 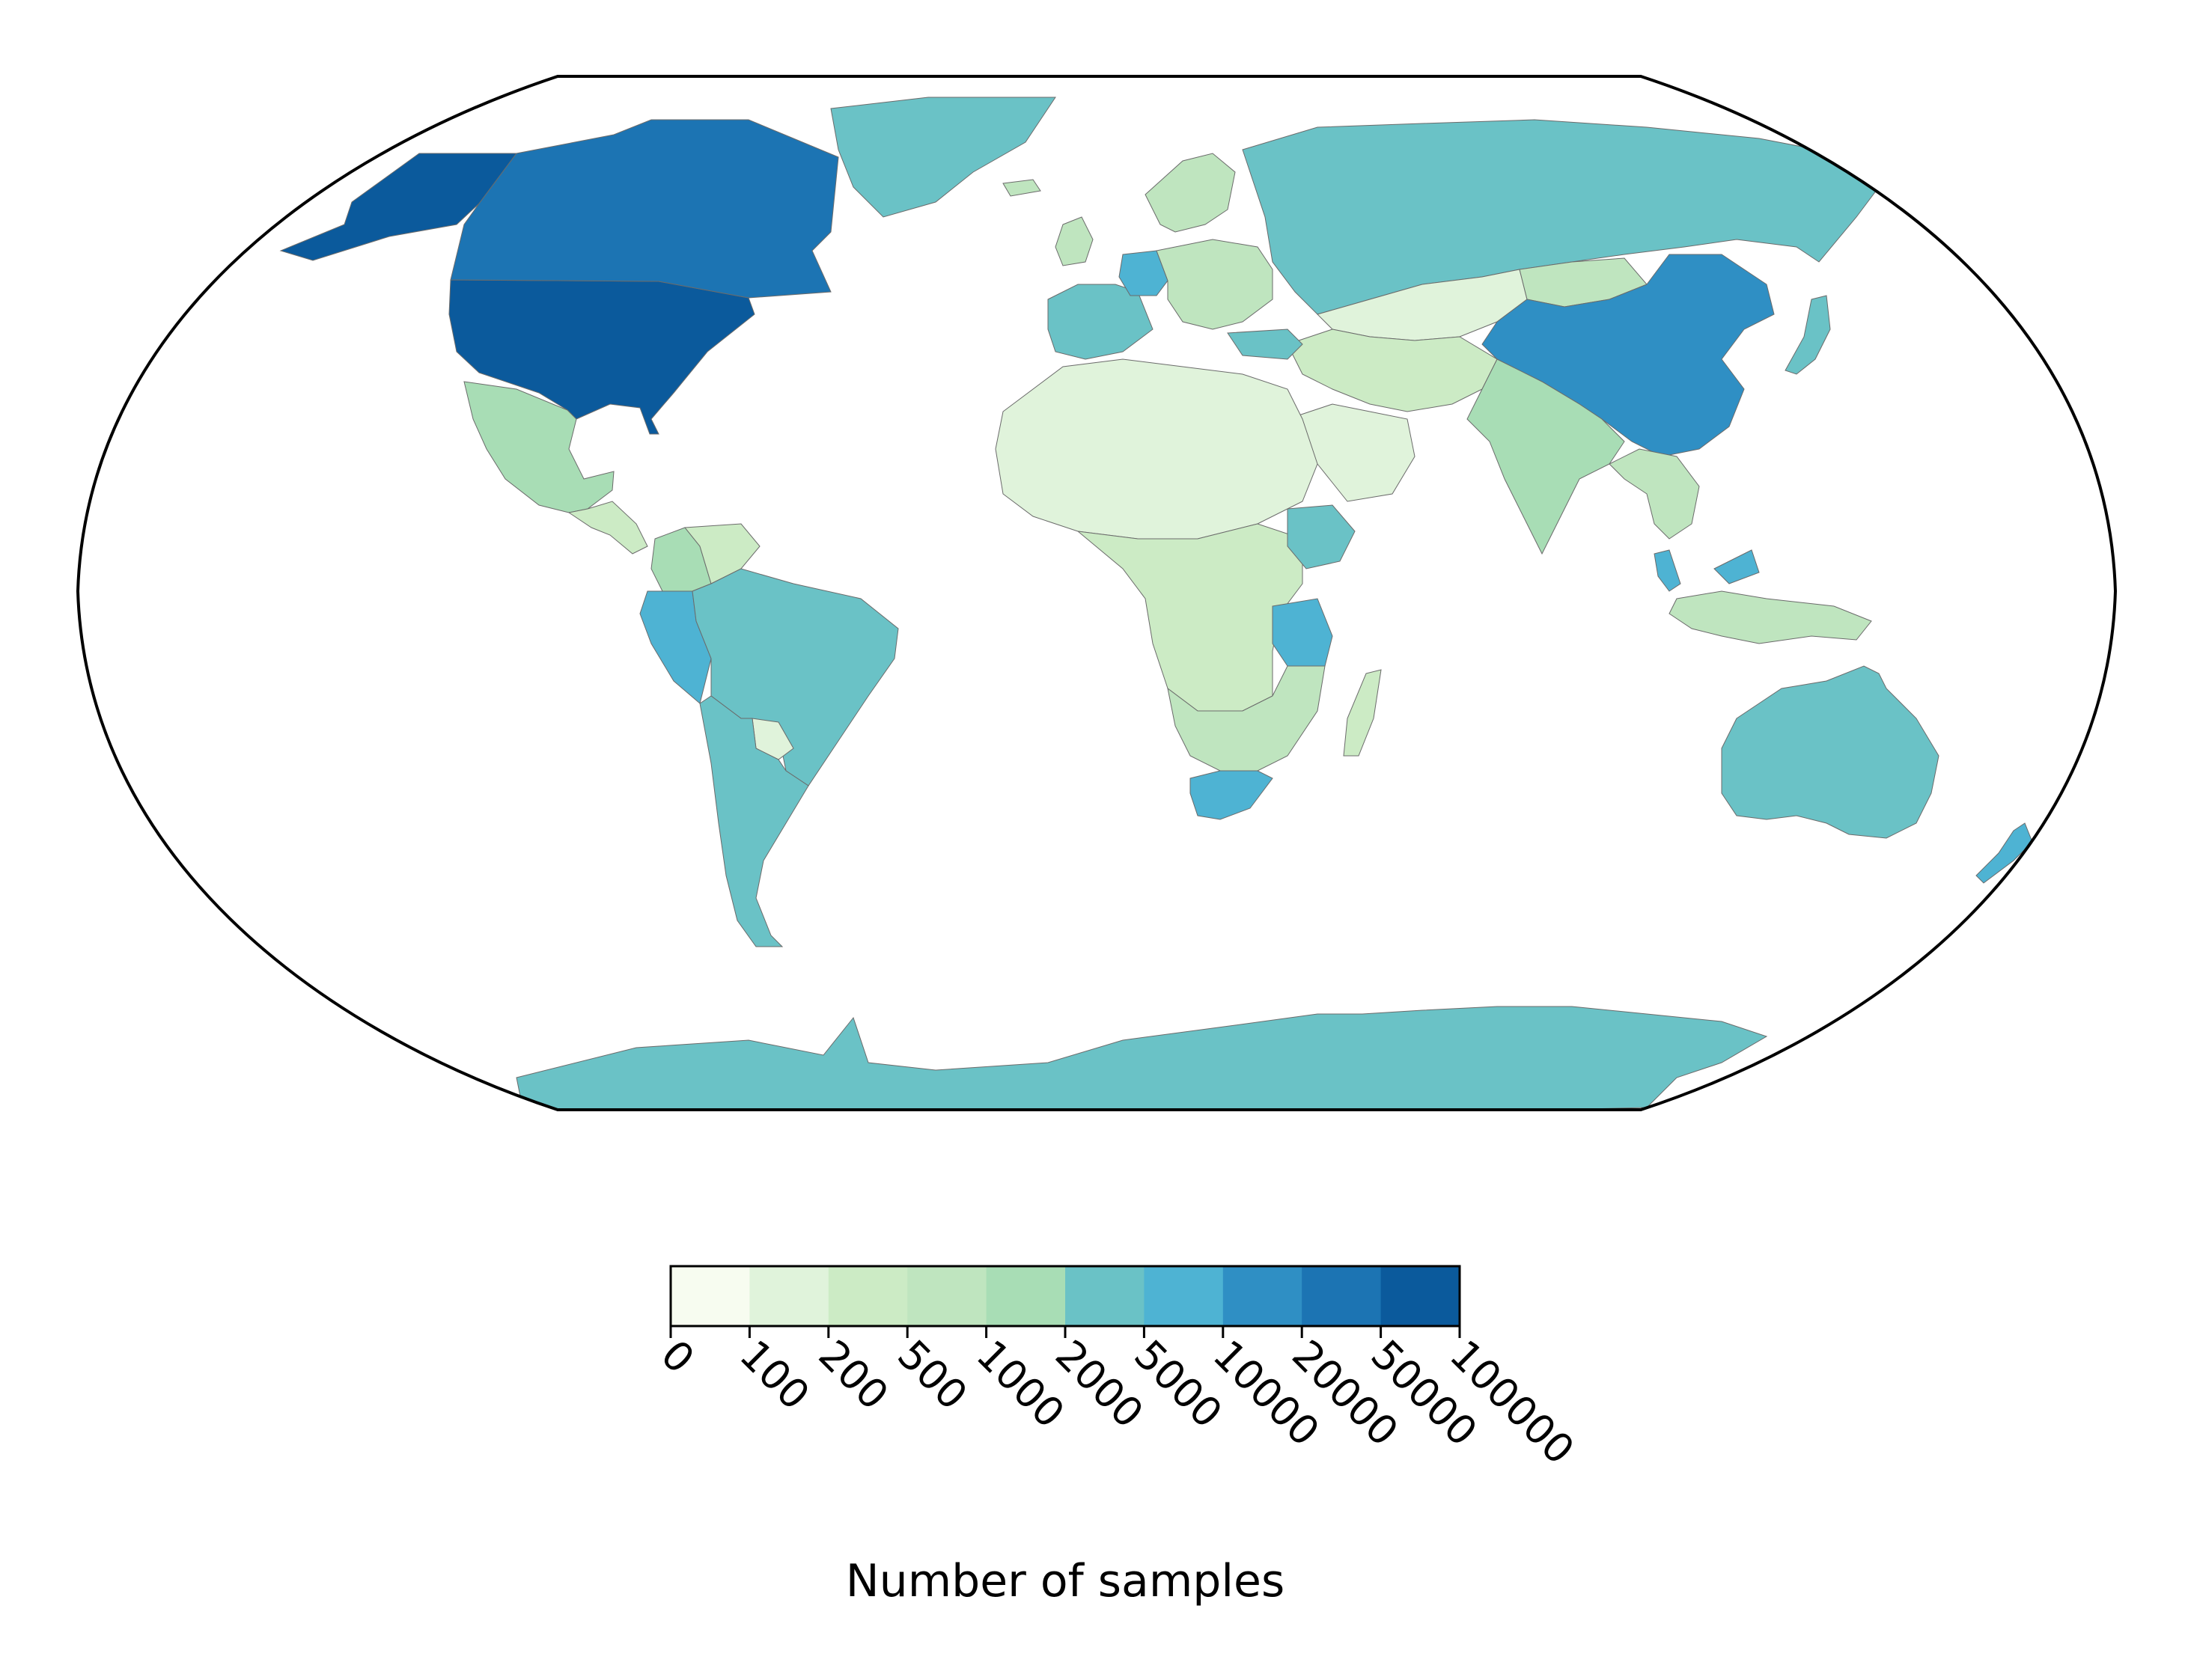 What do you see at coordinates (1302, 632) in the screenshot?
I see `region-tanzania` at bounding box center [1302, 632].